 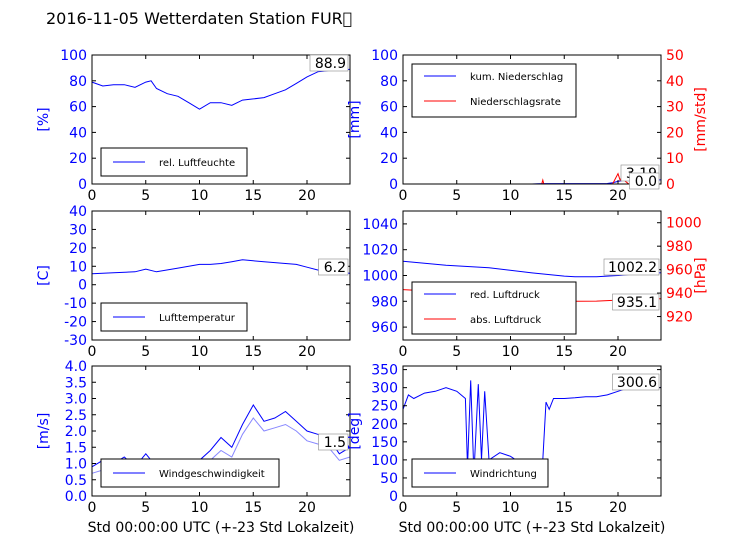 I want to click on y-tick-label: 80, so click(x=78, y=82).